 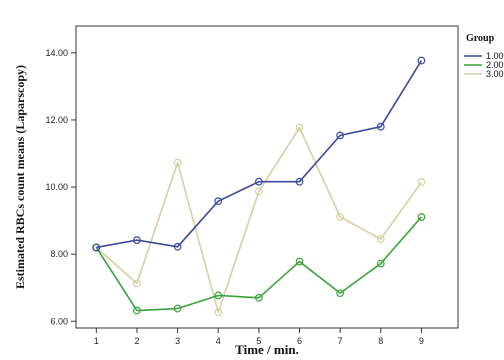 What do you see at coordinates (380, 341) in the screenshot?
I see `x-tick-label: 8` at bounding box center [380, 341].